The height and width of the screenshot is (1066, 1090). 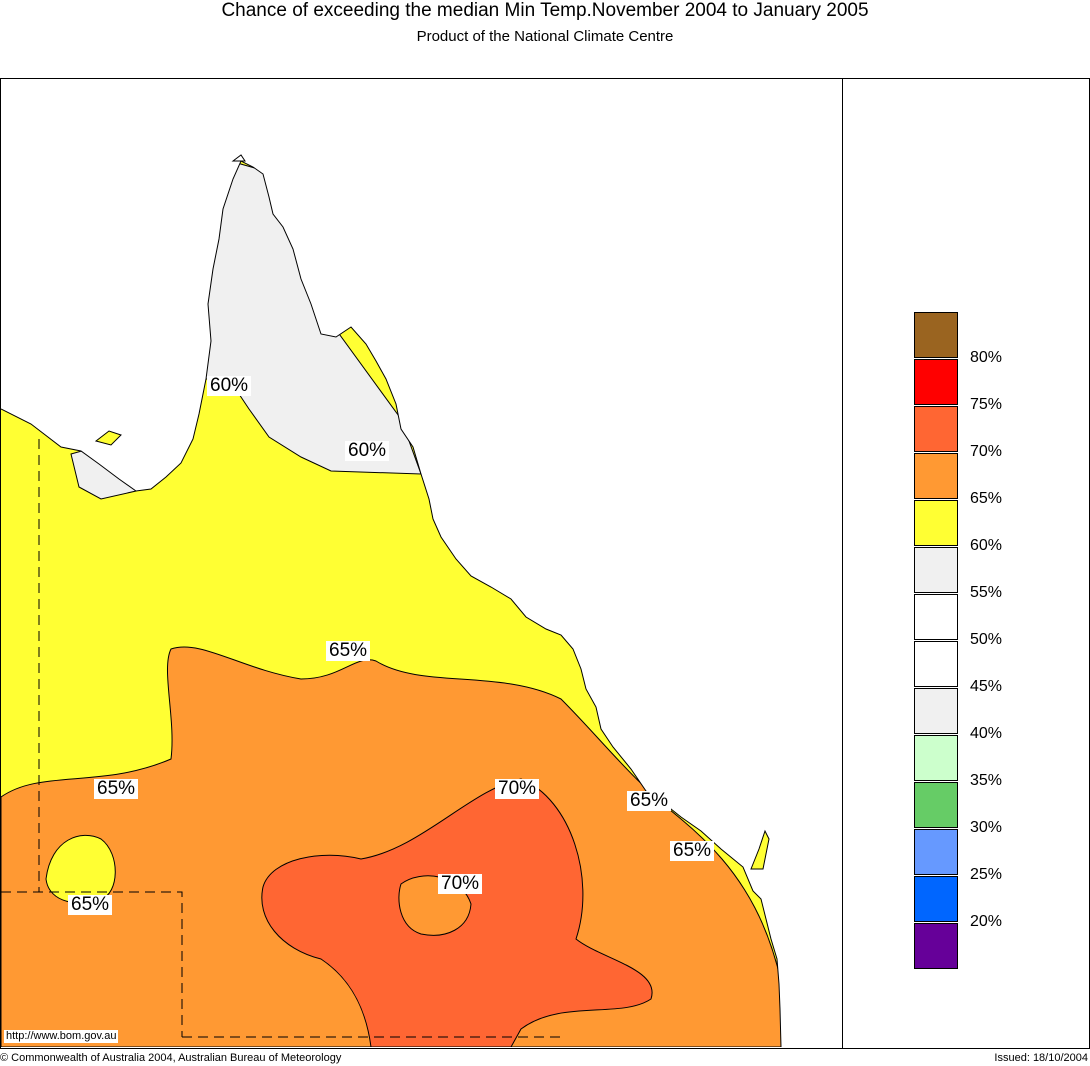 I want to click on legend-label: 60%, so click(x=986, y=545).